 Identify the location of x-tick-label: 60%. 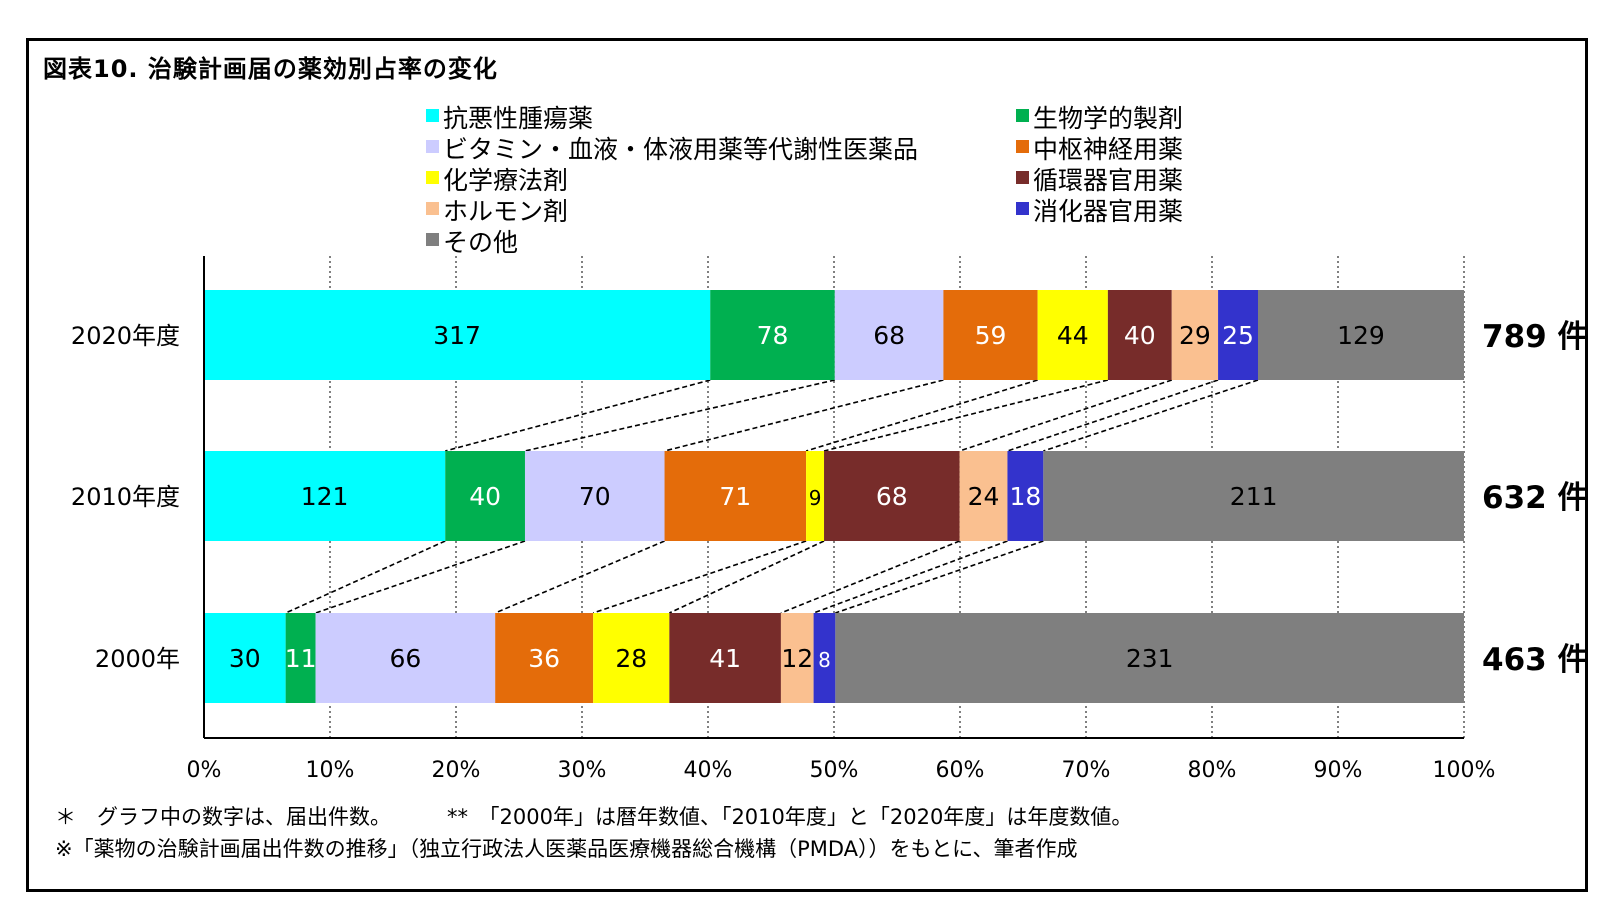
(960, 770).